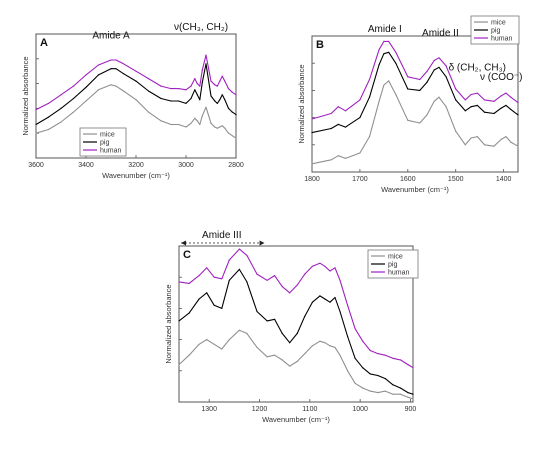  What do you see at coordinates (183, 243) in the screenshot?
I see `arrowhead-left-icon` at bounding box center [183, 243].